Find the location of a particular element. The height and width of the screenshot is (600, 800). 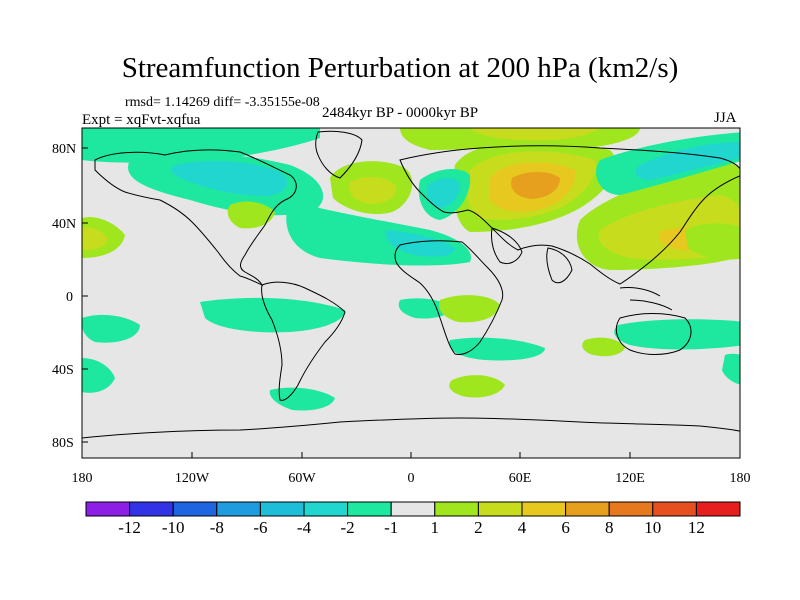

lon-label: 60W is located at coordinates (302, 478).